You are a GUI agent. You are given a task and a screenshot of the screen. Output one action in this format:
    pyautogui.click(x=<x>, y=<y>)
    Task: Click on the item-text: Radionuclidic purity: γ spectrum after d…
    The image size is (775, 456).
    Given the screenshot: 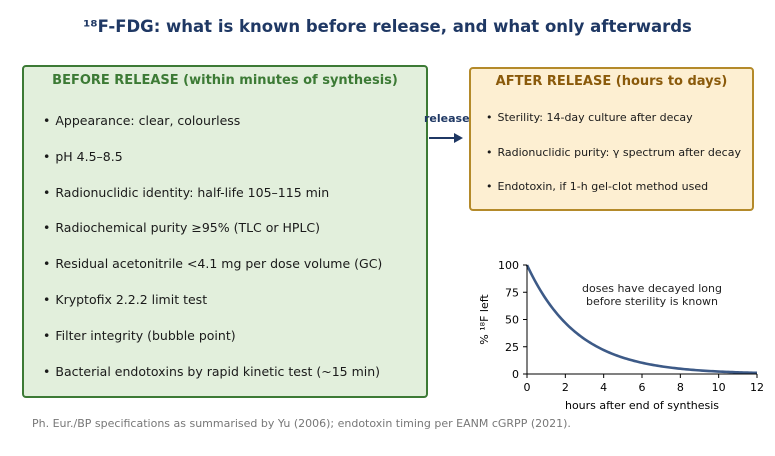 What is the action you would take?
    pyautogui.click(x=619, y=152)
    